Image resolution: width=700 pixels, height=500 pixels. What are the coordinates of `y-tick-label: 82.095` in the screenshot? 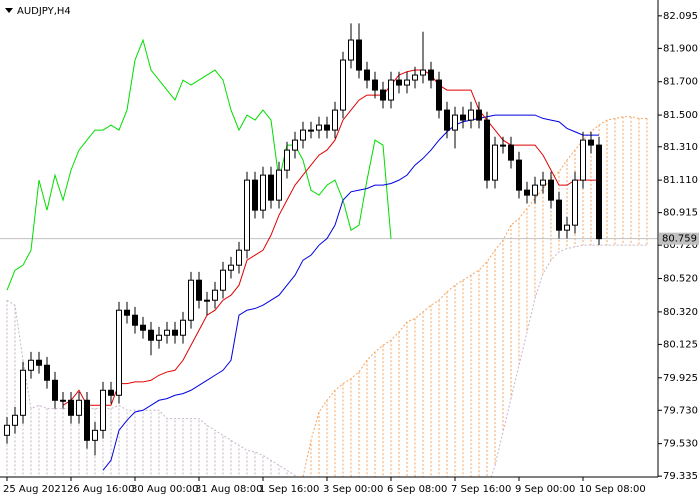 It's located at (680, 16).